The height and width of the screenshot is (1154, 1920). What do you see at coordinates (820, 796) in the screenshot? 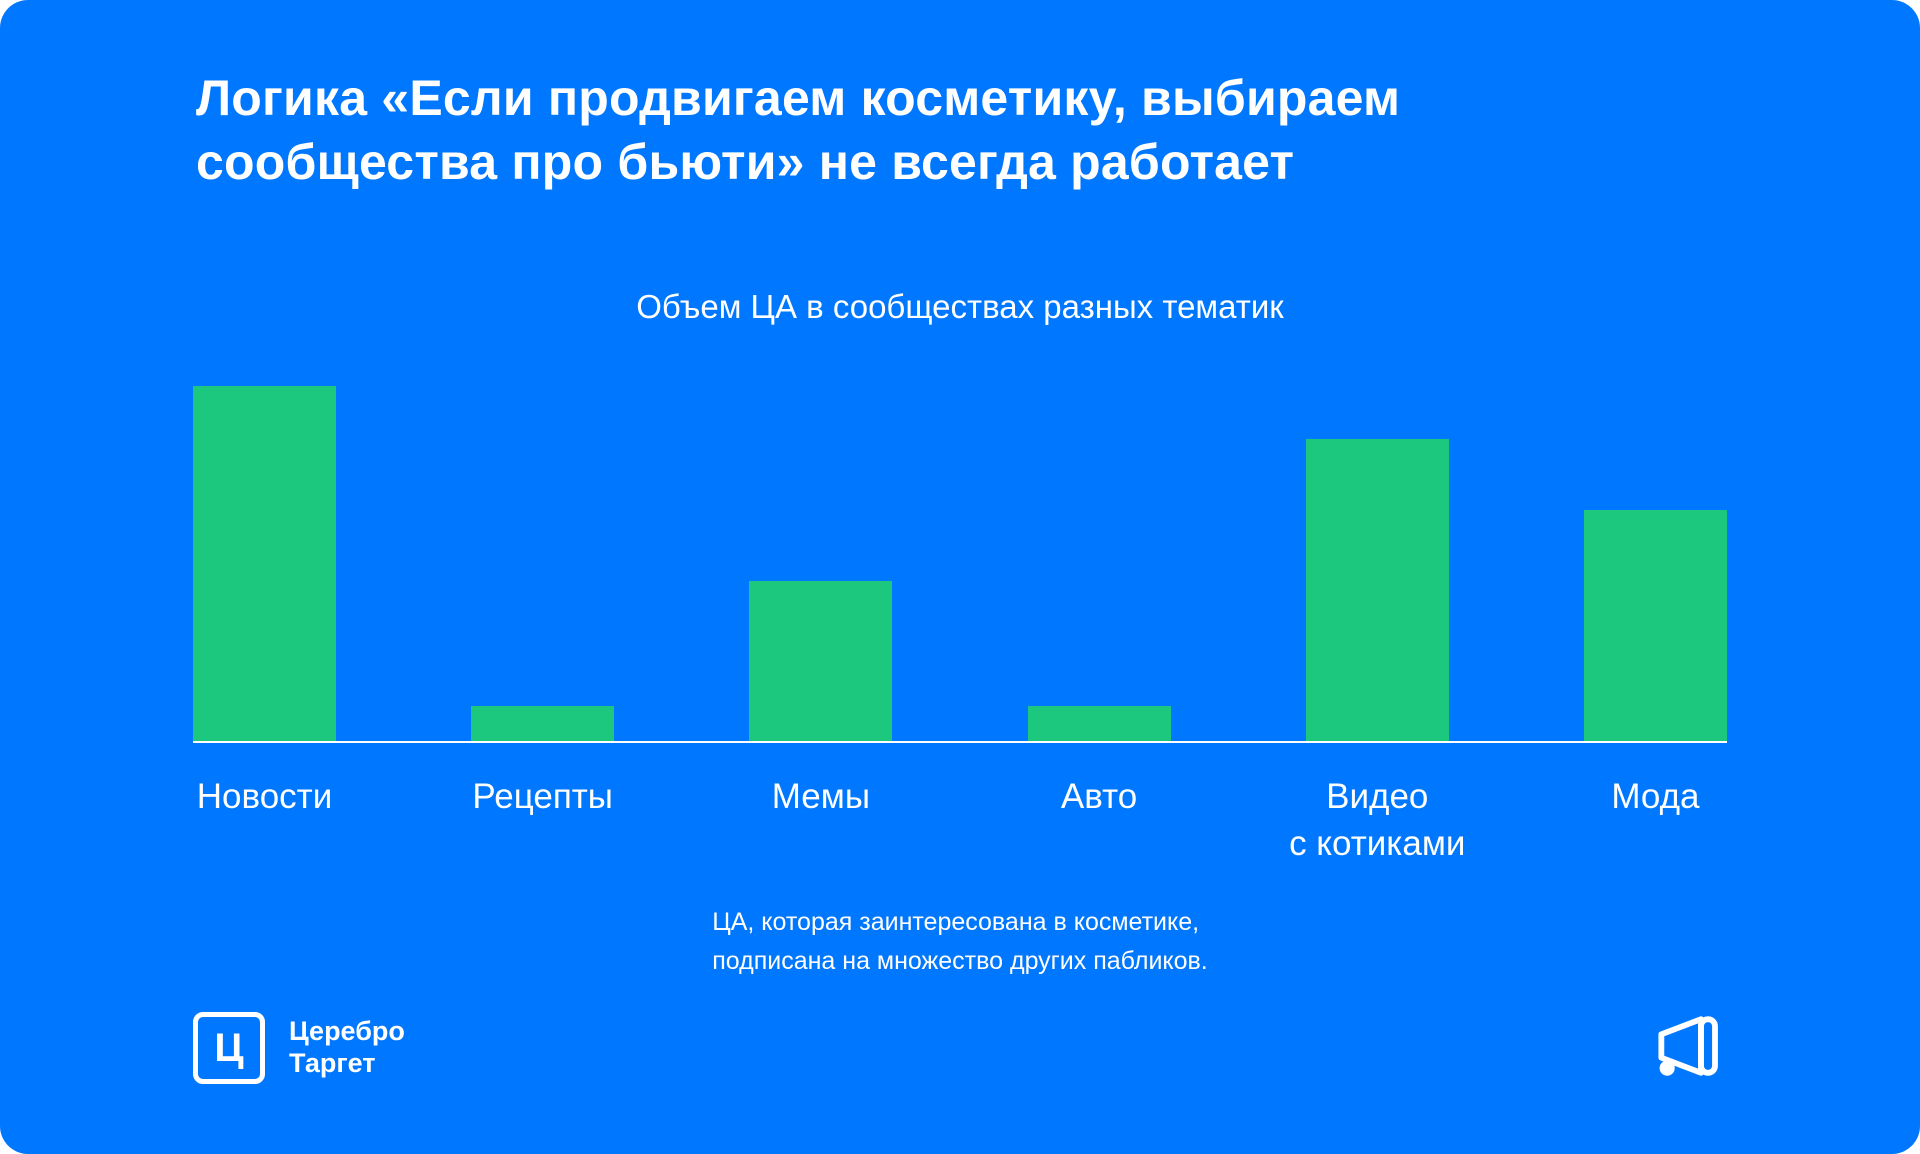
I see `chart-category-label: Мемы` at bounding box center [820, 796].